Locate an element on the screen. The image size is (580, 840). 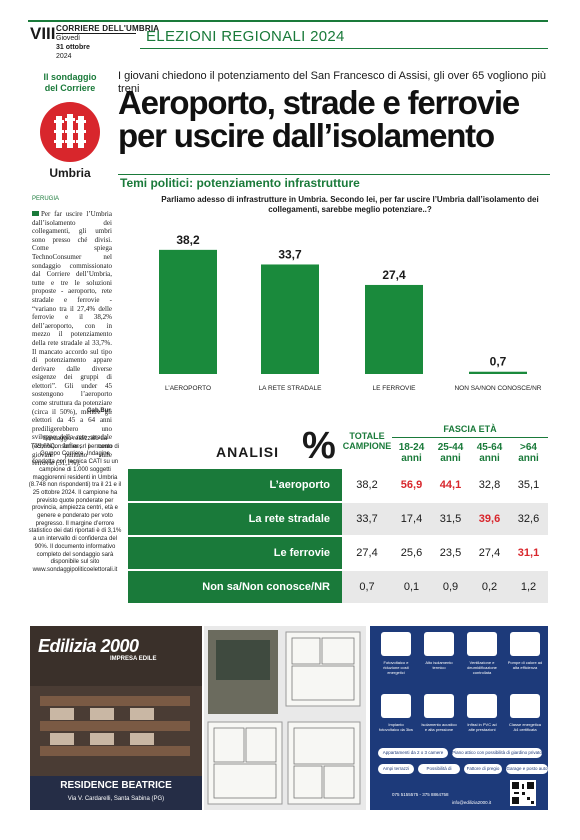
masthead-year: 2024 is located at coordinates (96, 57).